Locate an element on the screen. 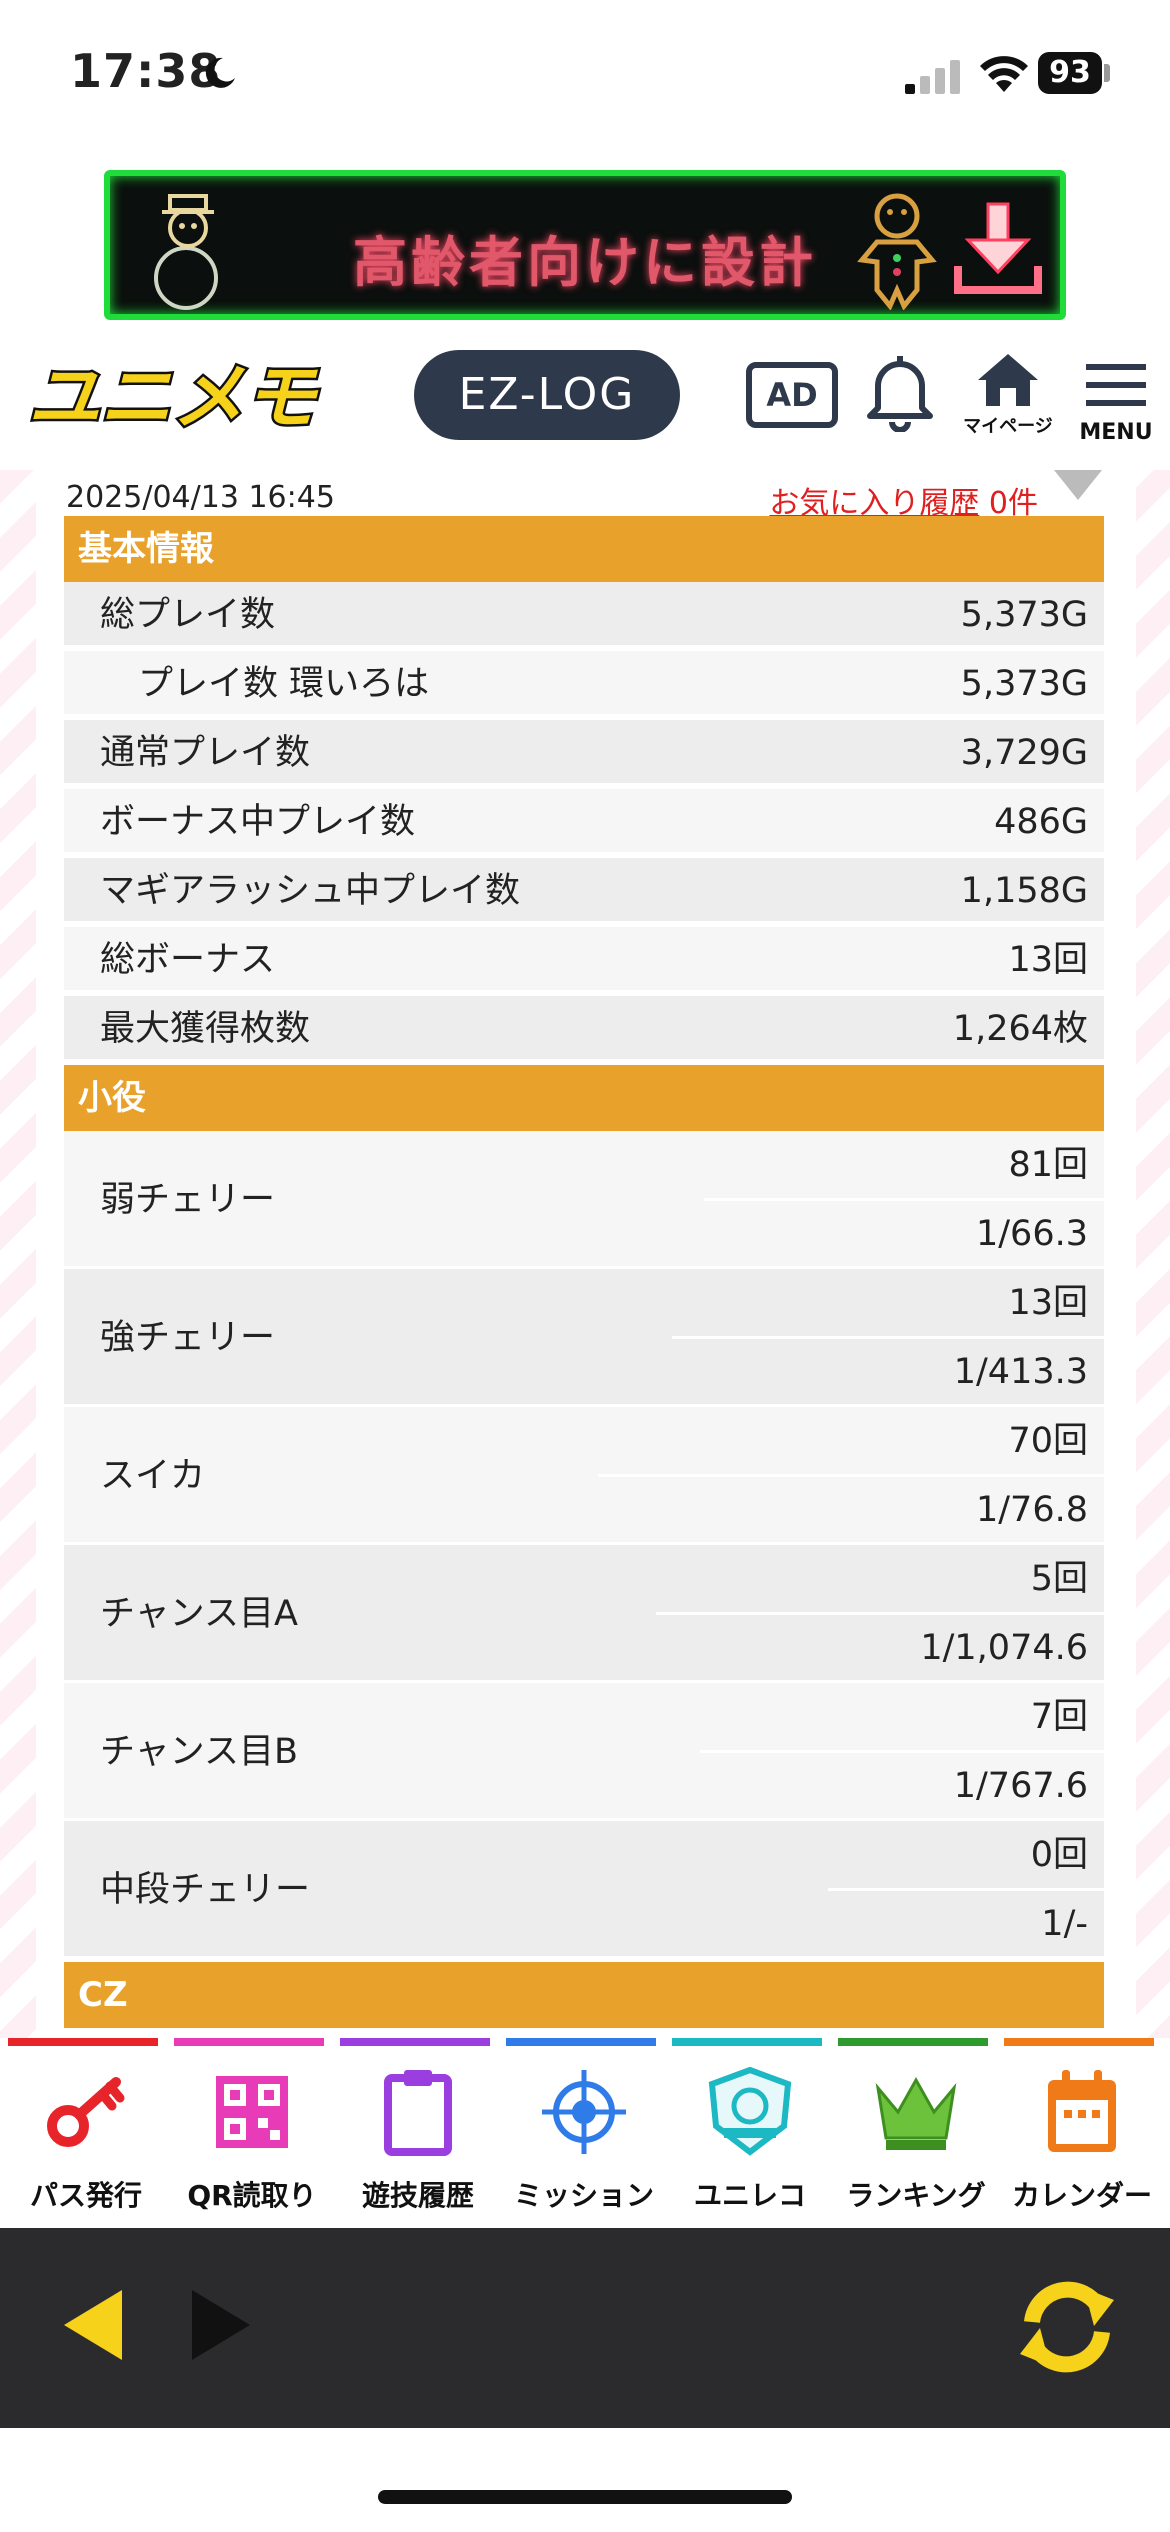  table-row: チャンス目A 5回 1/1,074.6 is located at coordinates (584, 1614).